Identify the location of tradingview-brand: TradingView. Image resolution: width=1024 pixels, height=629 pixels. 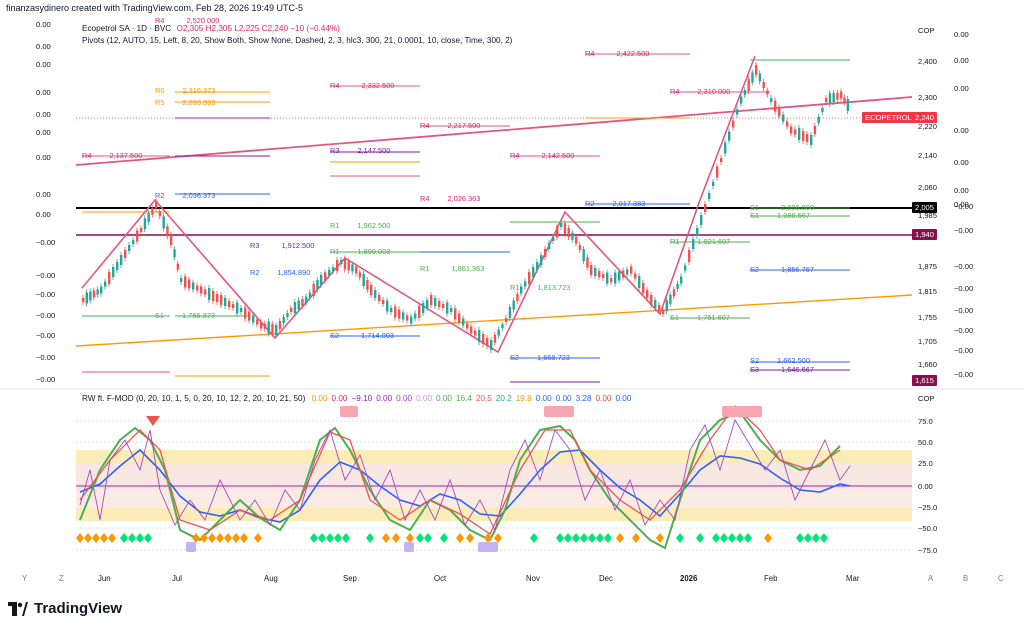
(65, 608).